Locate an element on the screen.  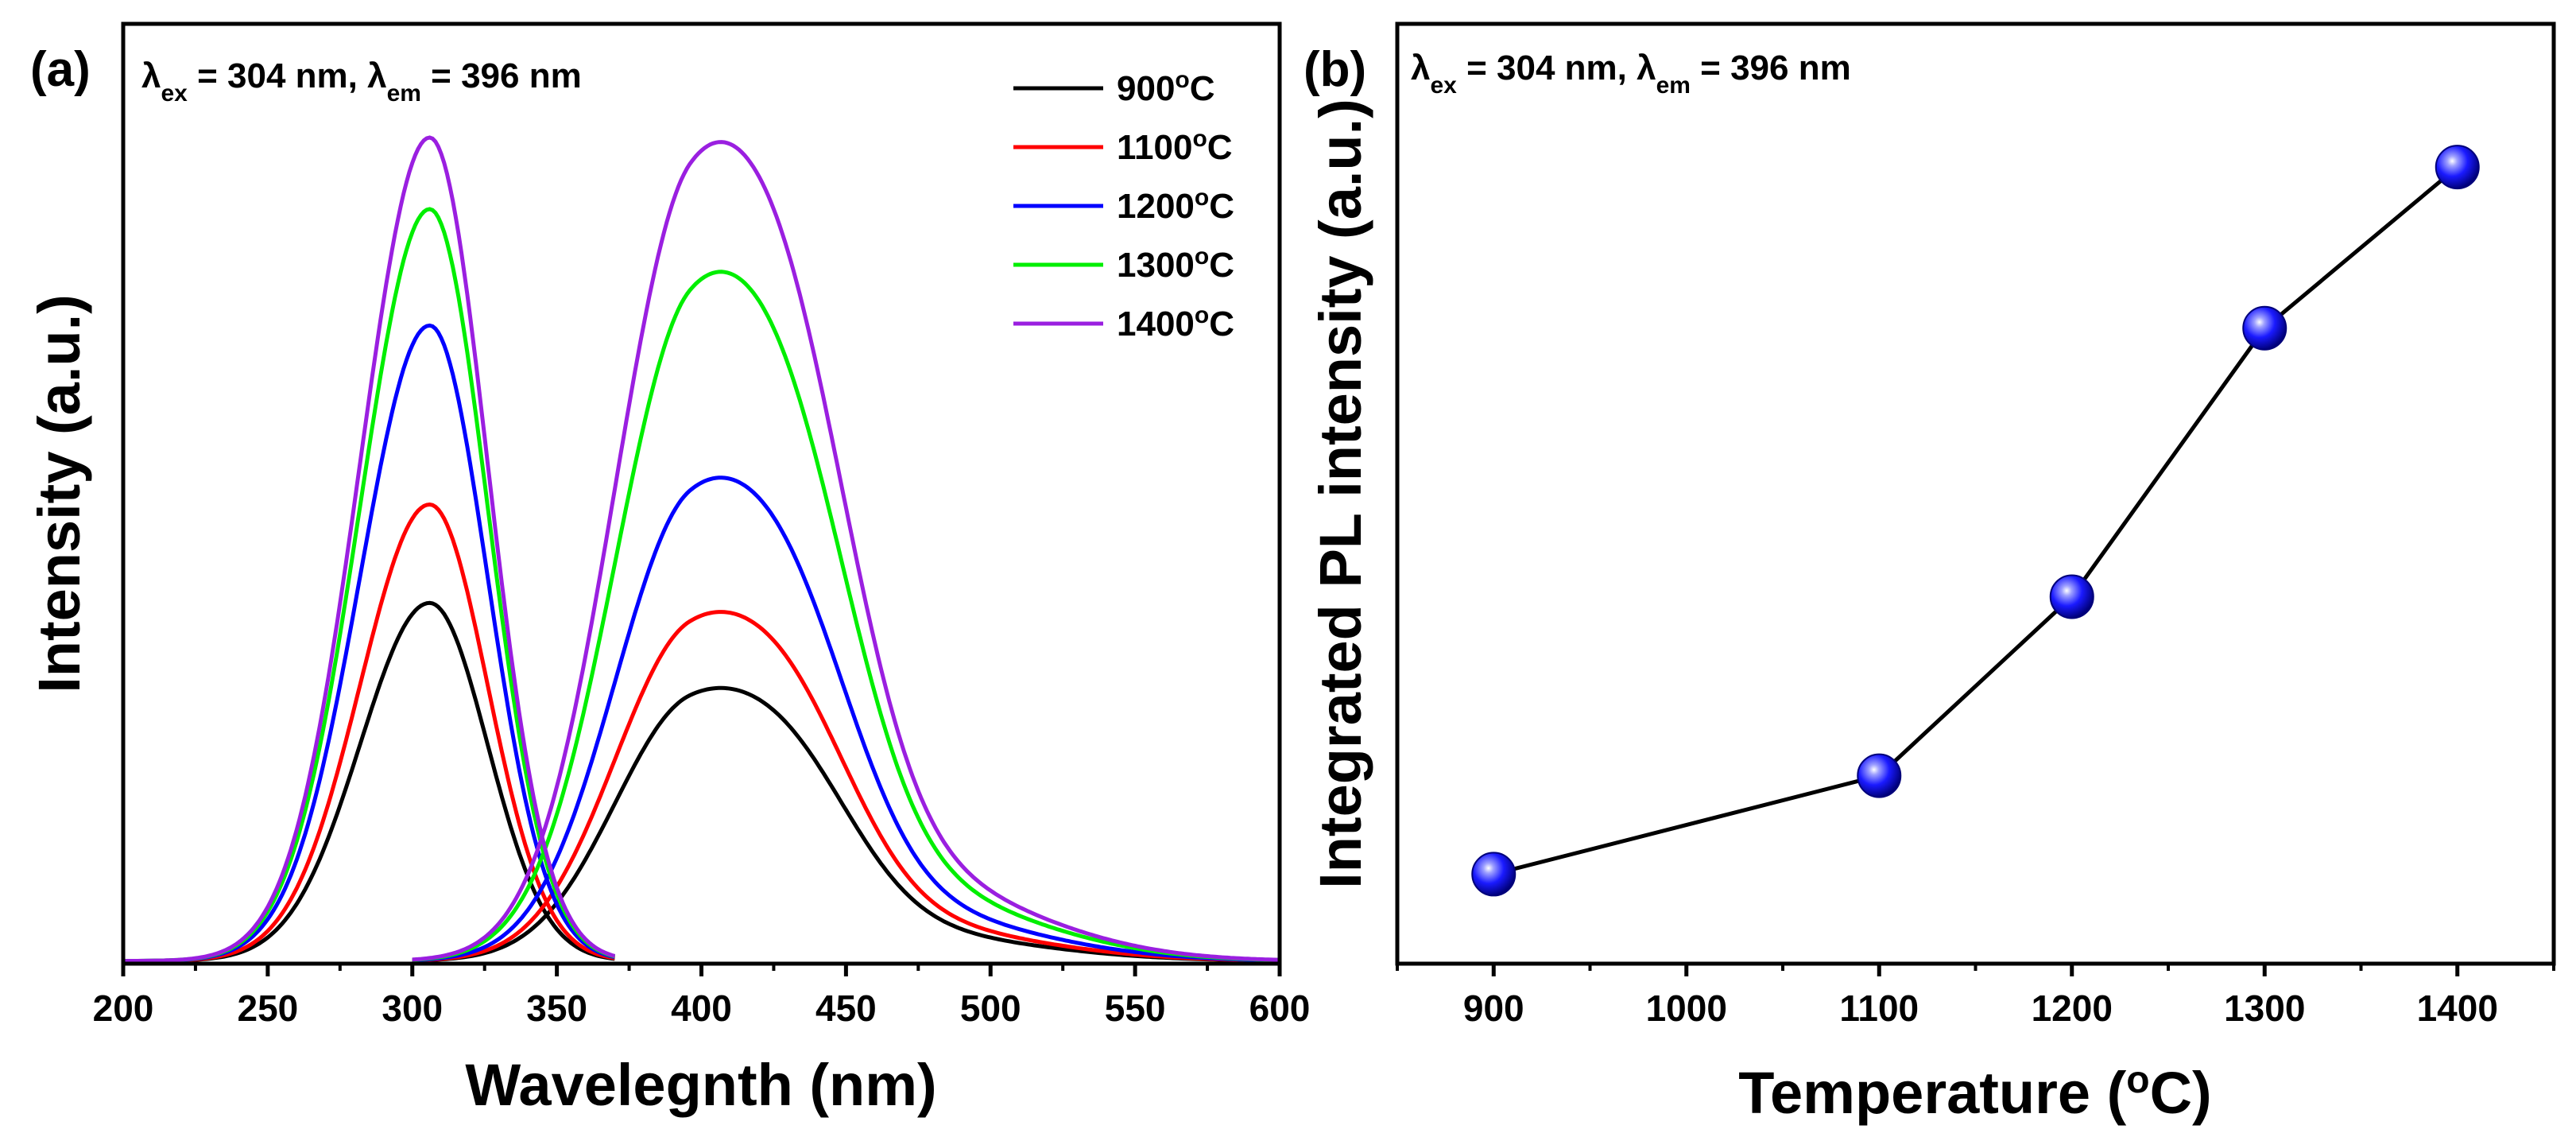
panel-b-x-ticks: 900 1000 1100 1200 1300 1400 is located at coordinates (1975, 996).